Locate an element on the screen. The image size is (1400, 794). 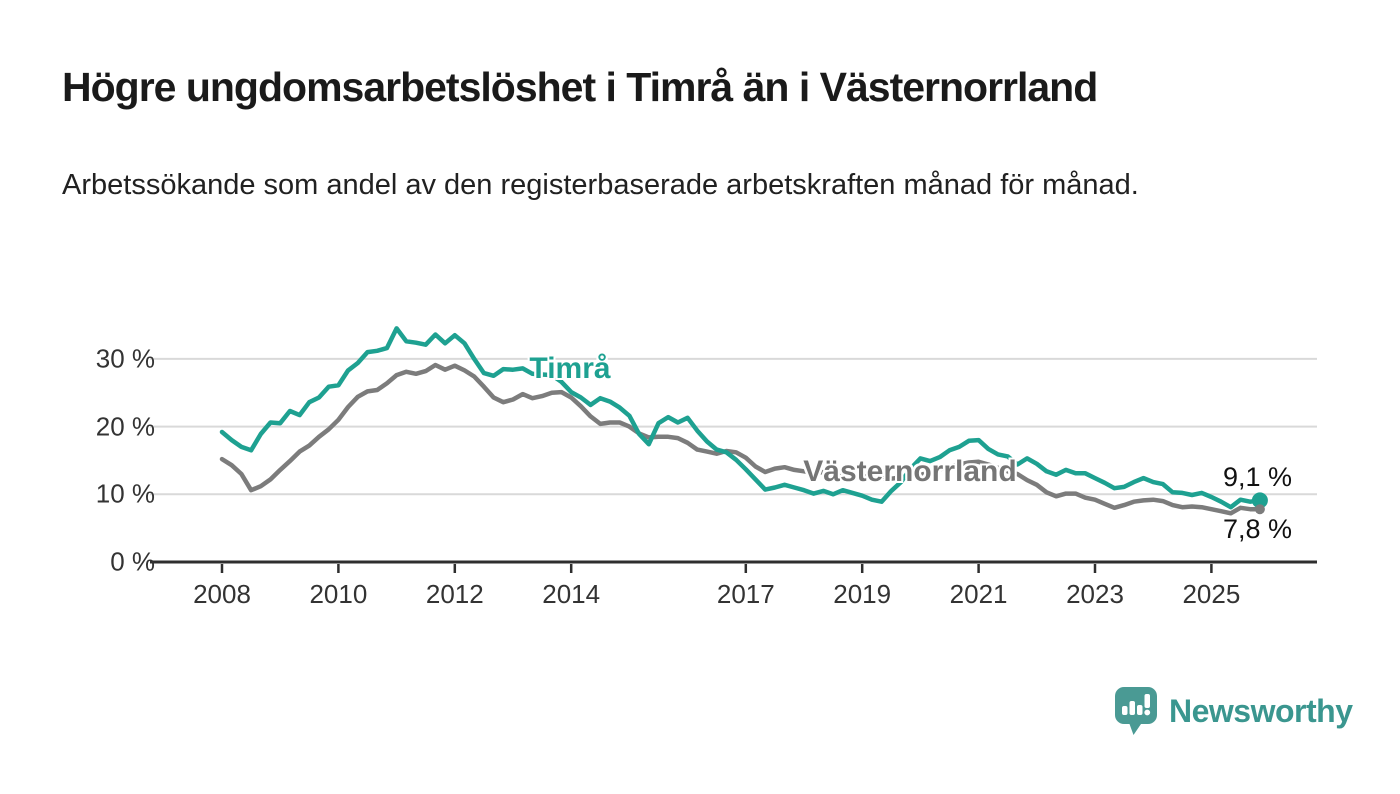
x-axis-tick-label: 2019 is located at coordinates (862, 594).